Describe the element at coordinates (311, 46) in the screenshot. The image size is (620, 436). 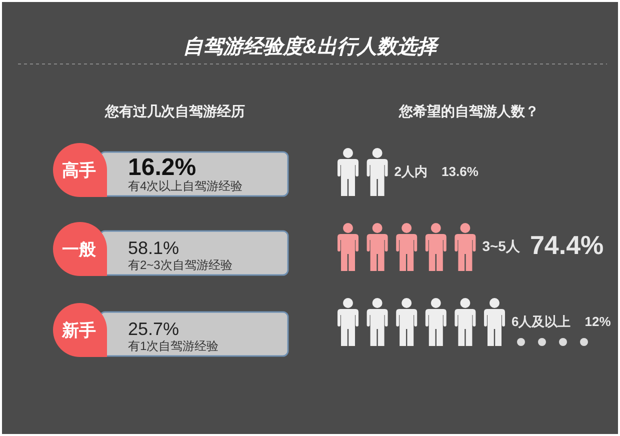
I see `text: 自驾游经验度&出行人数选择` at that location.